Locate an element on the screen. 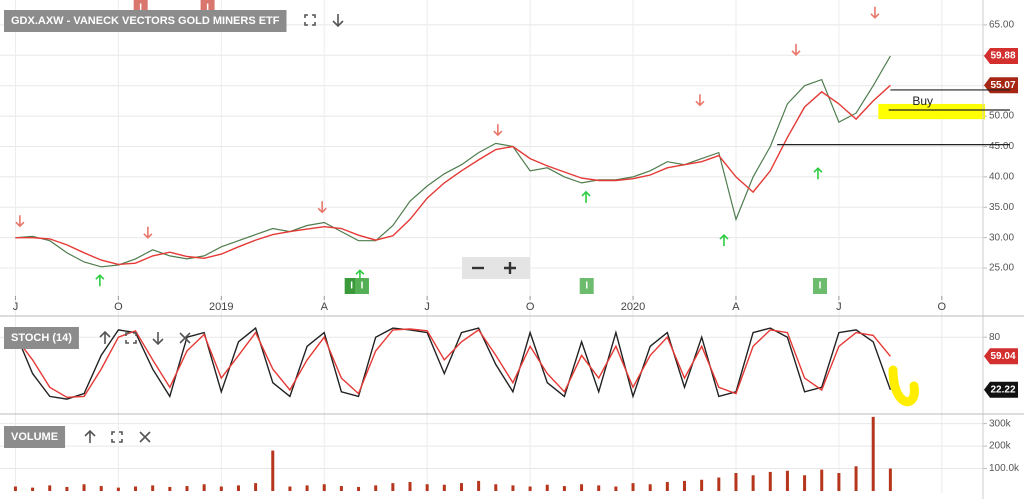  zoom-controls is located at coordinates (496, 268).